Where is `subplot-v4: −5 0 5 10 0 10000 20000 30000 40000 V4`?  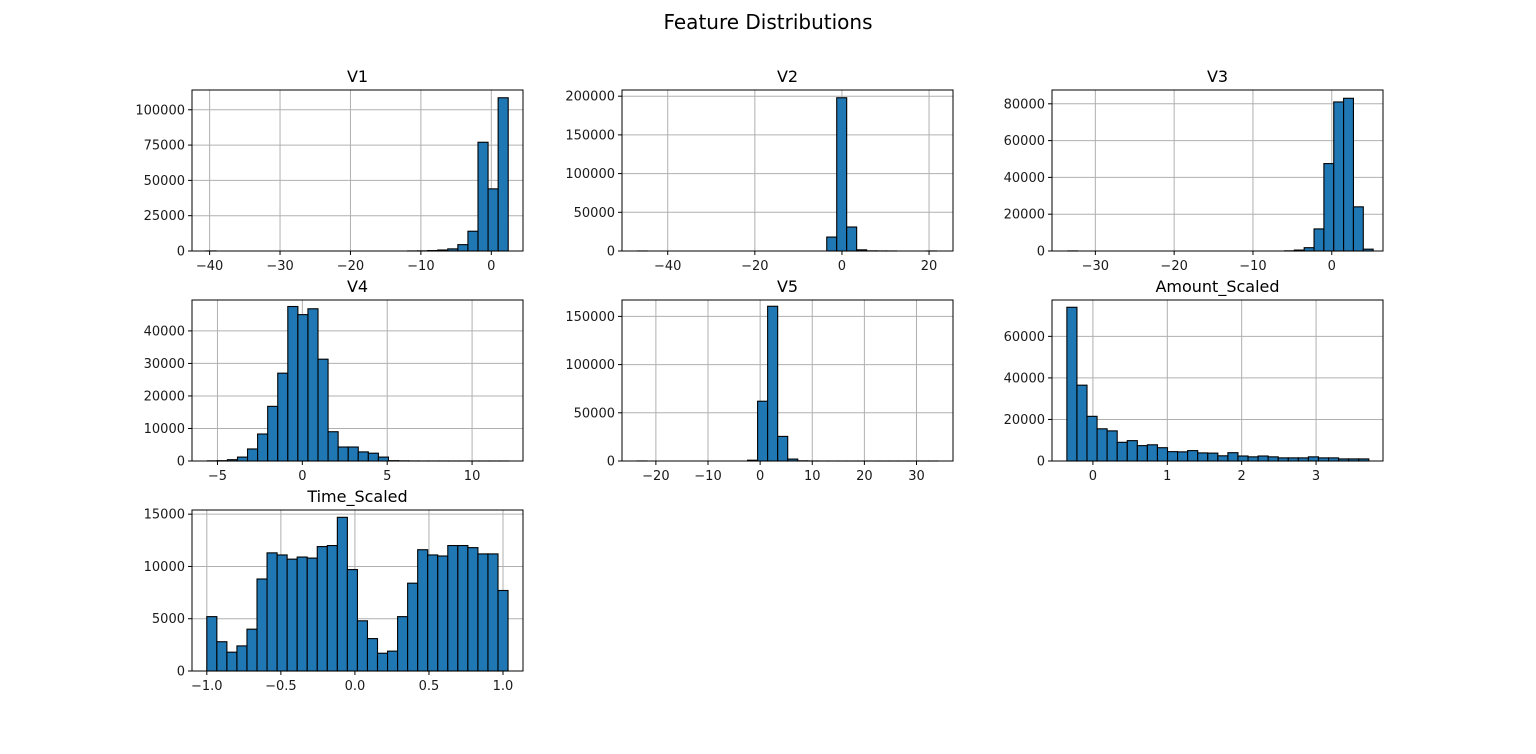
subplot-v4: −5 0 5 10 0 10000 20000 30000 40000 V4 is located at coordinates (334, 380).